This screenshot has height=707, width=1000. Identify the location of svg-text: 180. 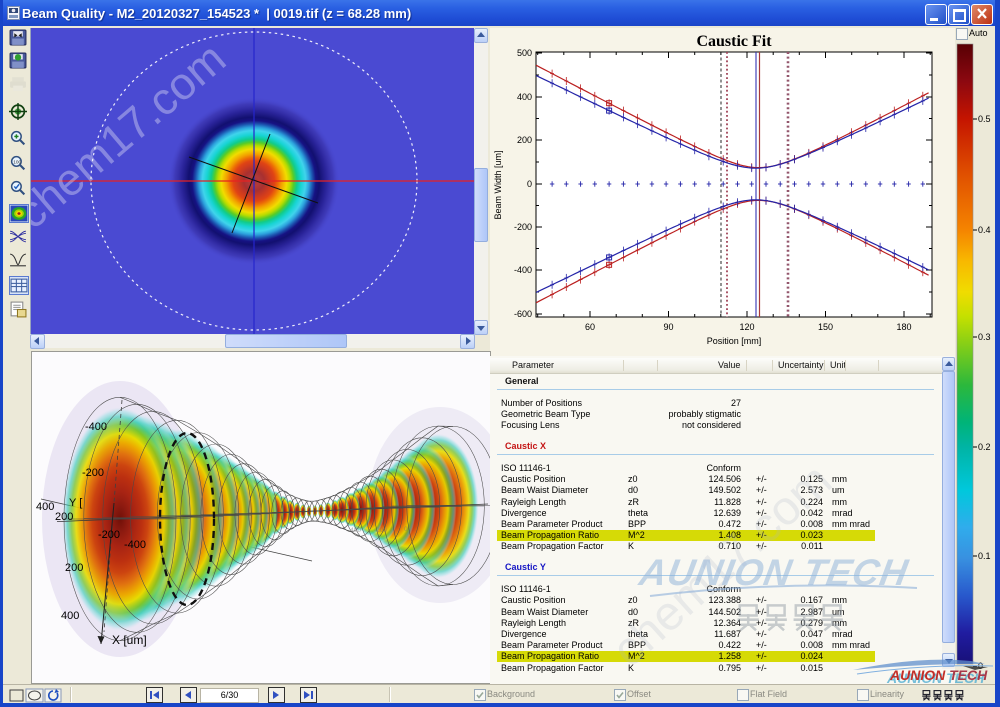
(903, 327).